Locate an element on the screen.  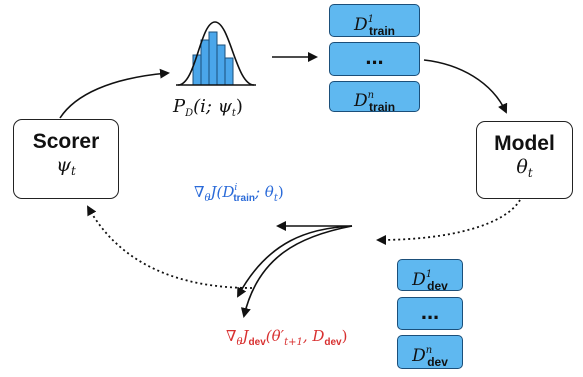
train-to-model-arrow is located at coordinates (465, 86).